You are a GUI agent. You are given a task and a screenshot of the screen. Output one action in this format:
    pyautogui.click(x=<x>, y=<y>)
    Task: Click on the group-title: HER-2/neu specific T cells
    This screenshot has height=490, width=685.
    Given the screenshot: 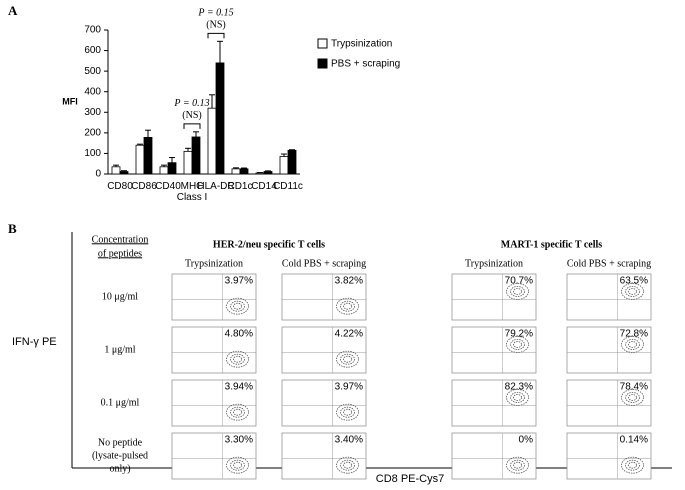 What is the action you would take?
    pyautogui.click(x=269, y=244)
    